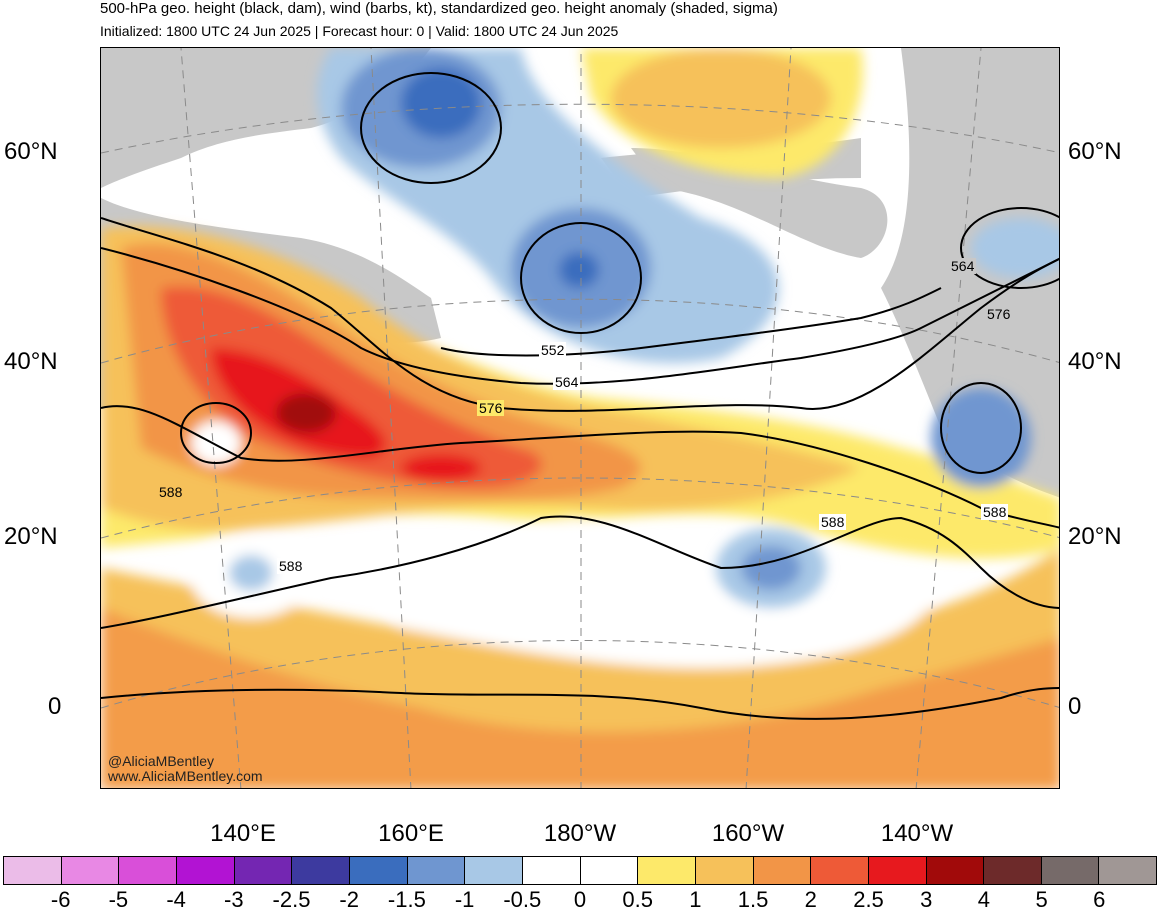  What do you see at coordinates (1075, 706) in the screenshot?
I see `lat-label-0-right: 0` at bounding box center [1075, 706].